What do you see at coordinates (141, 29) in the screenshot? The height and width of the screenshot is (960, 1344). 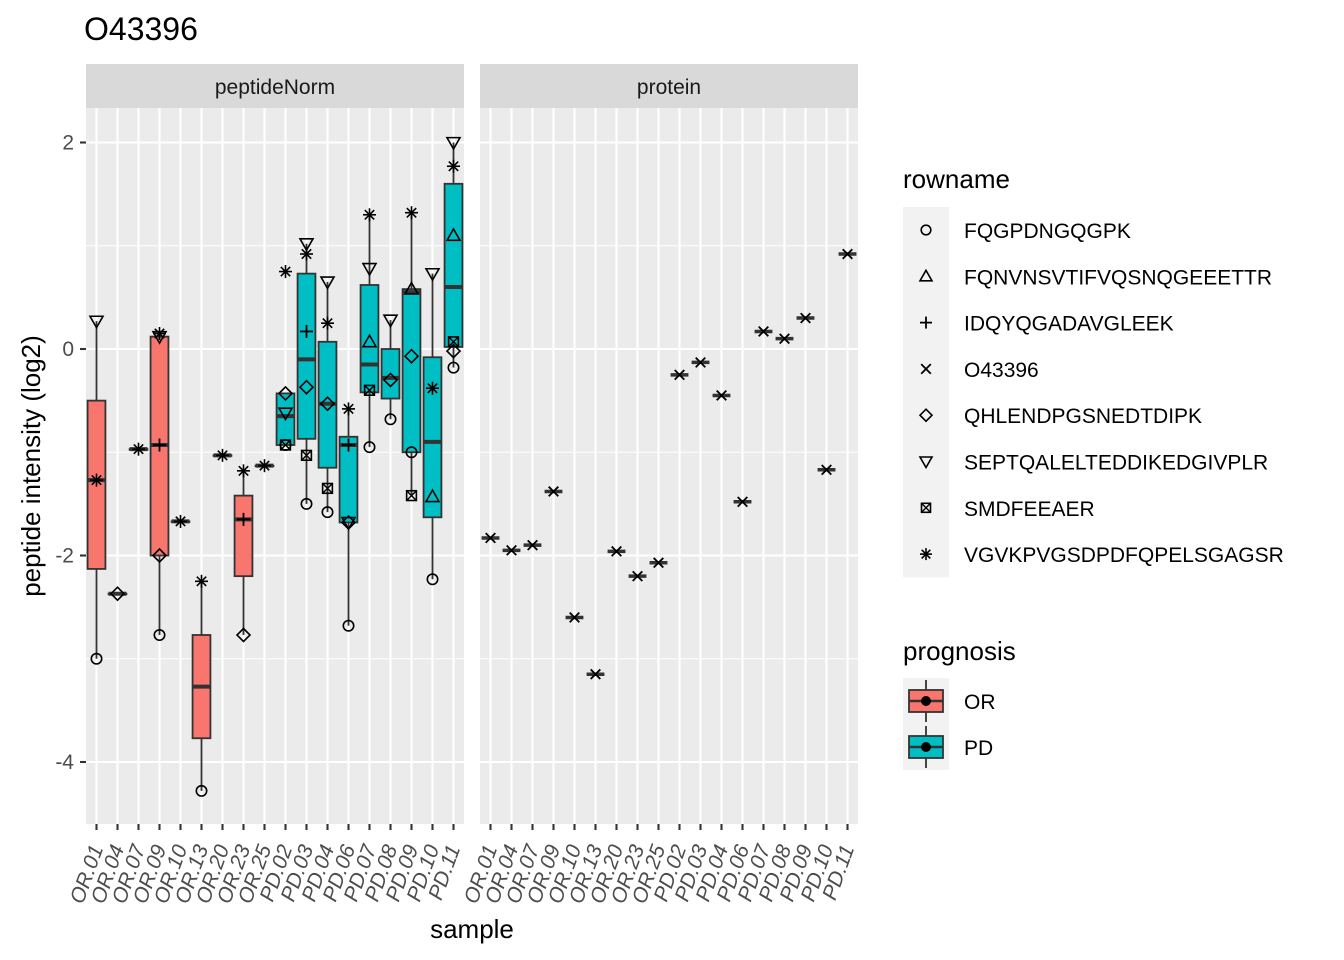 I see `chart-title: O43396` at bounding box center [141, 29].